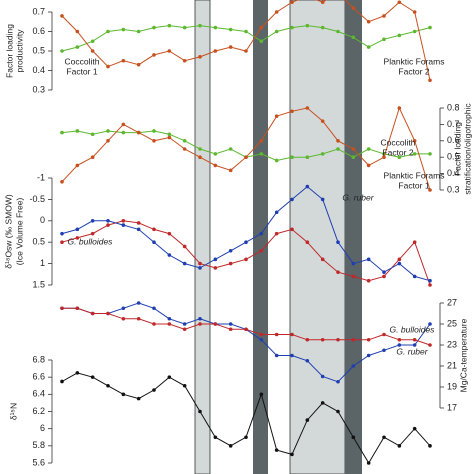 The height and width of the screenshot is (474, 474). Describe the element at coordinates (202, 237) in the screenshot. I see `shaded-interval` at that location.